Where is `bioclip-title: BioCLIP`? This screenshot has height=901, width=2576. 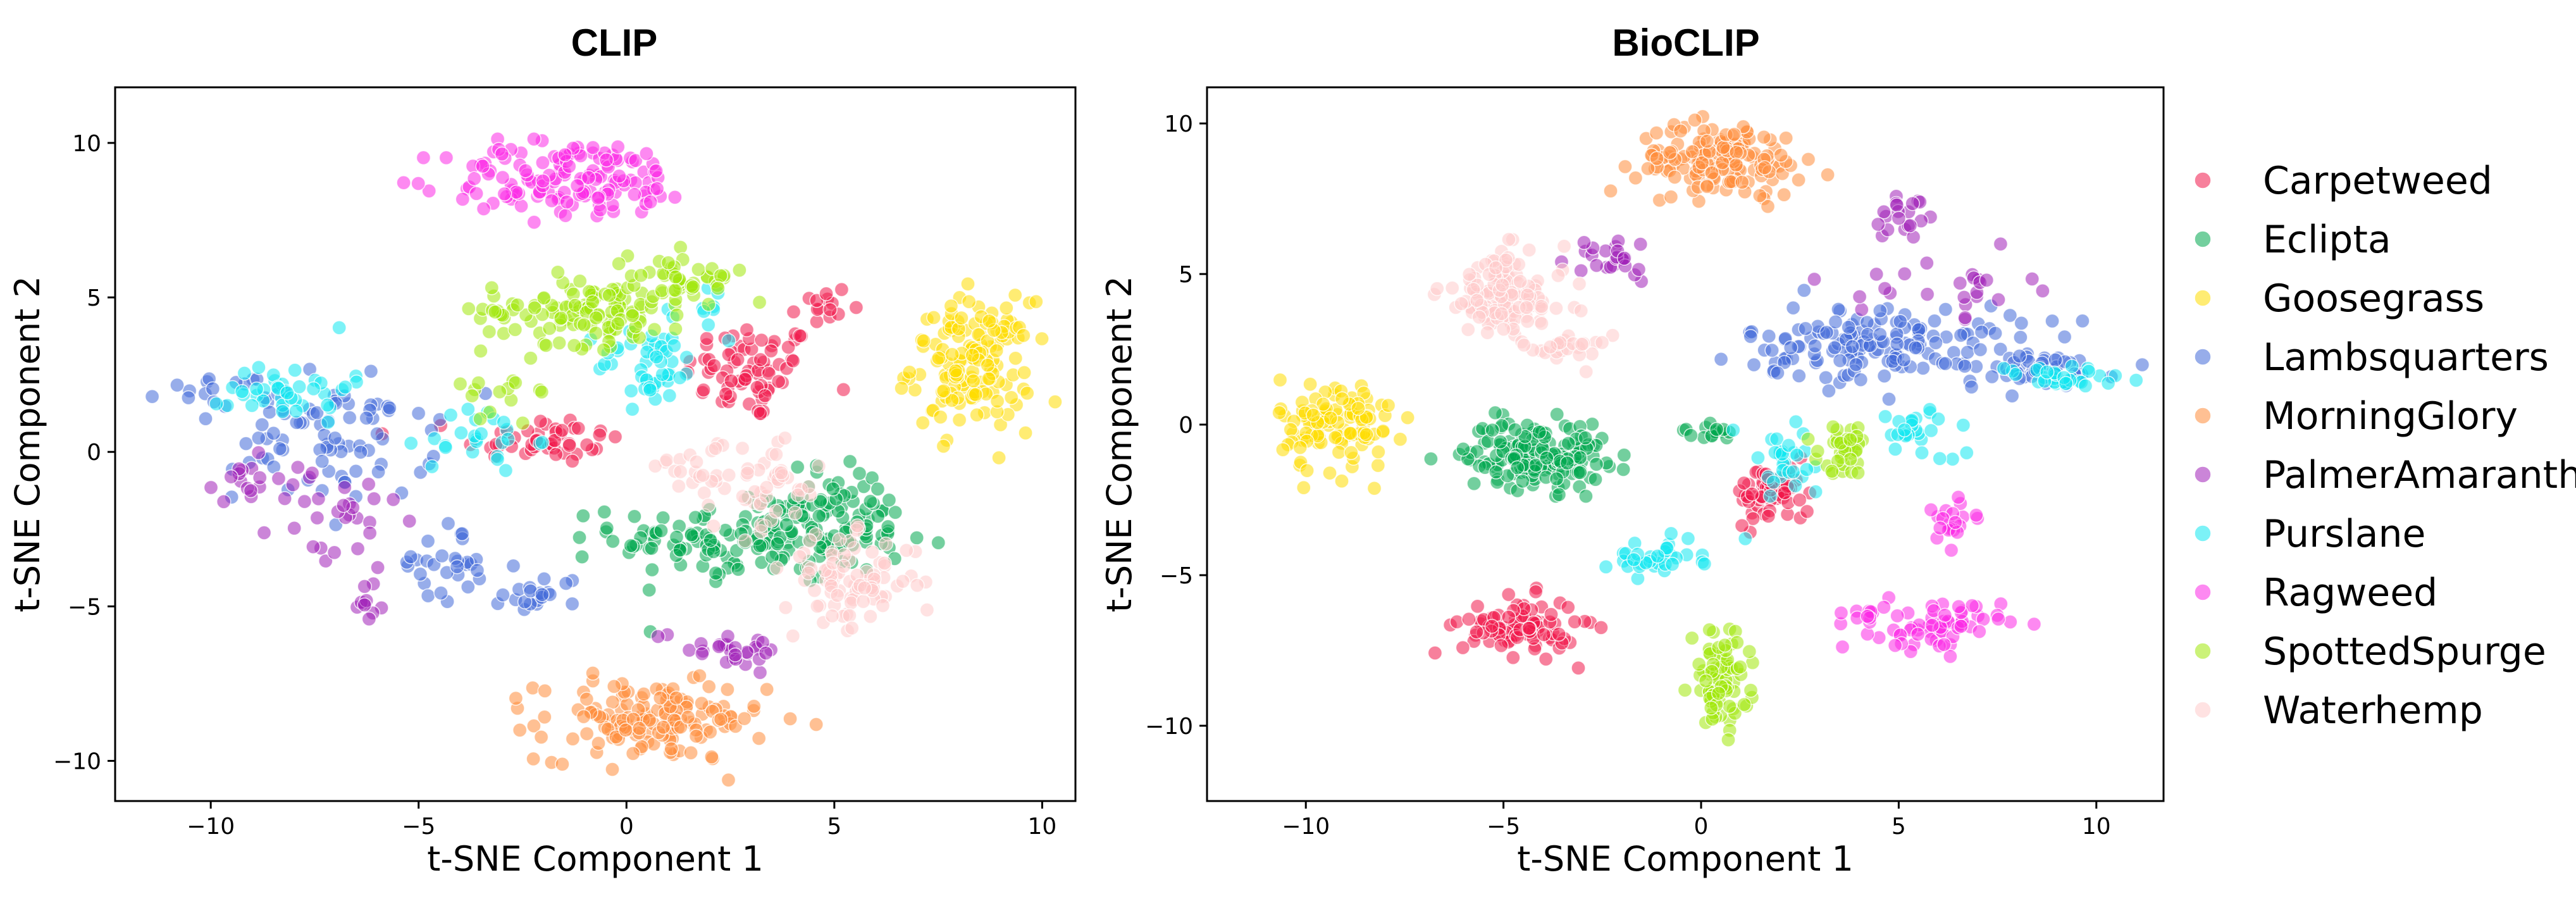
bioclip-title: BioCLIP is located at coordinates (1686, 43).